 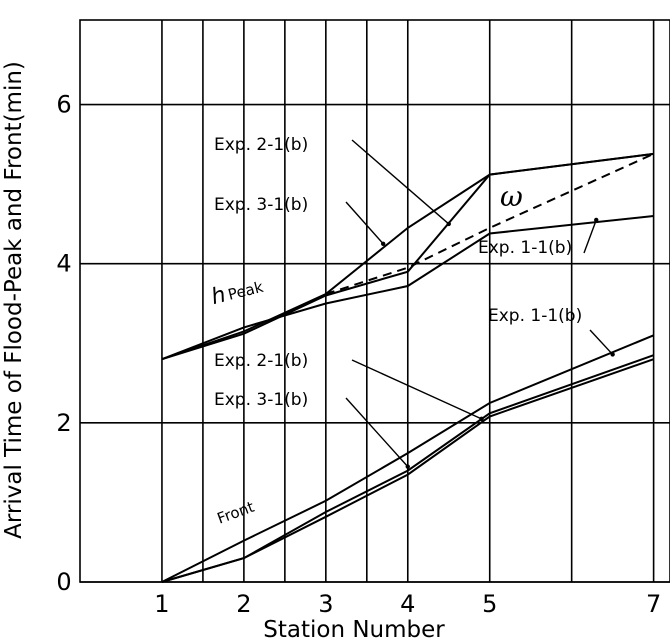 I want to click on y-tick-label: 0, so click(x=63, y=582).